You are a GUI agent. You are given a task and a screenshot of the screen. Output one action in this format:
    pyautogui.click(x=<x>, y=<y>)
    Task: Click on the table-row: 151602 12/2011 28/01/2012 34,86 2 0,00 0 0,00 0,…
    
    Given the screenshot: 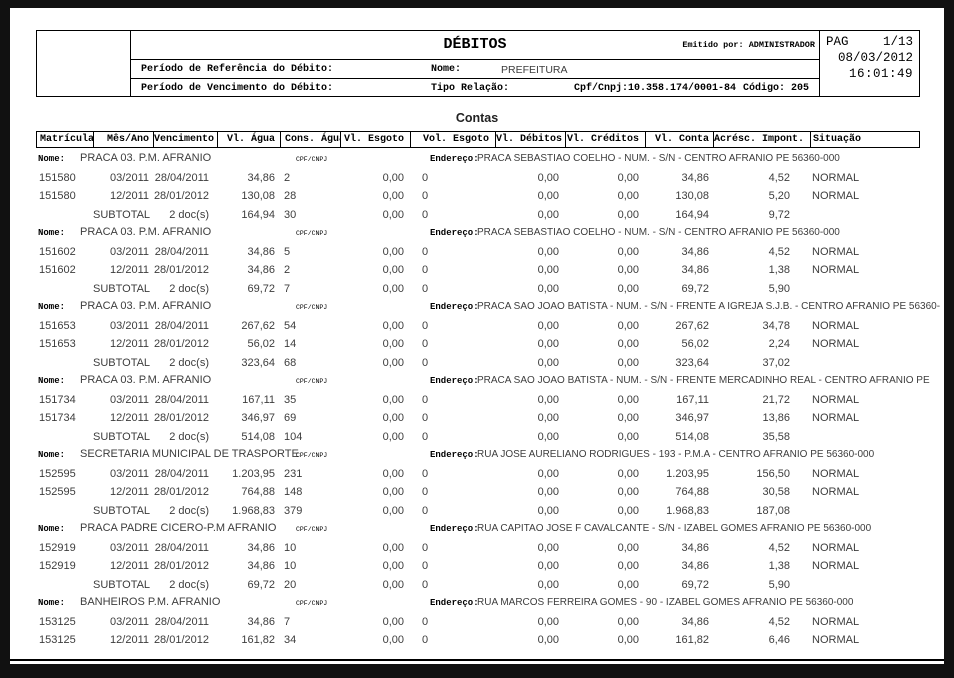 What is the action you would take?
    pyautogui.click(x=449, y=270)
    